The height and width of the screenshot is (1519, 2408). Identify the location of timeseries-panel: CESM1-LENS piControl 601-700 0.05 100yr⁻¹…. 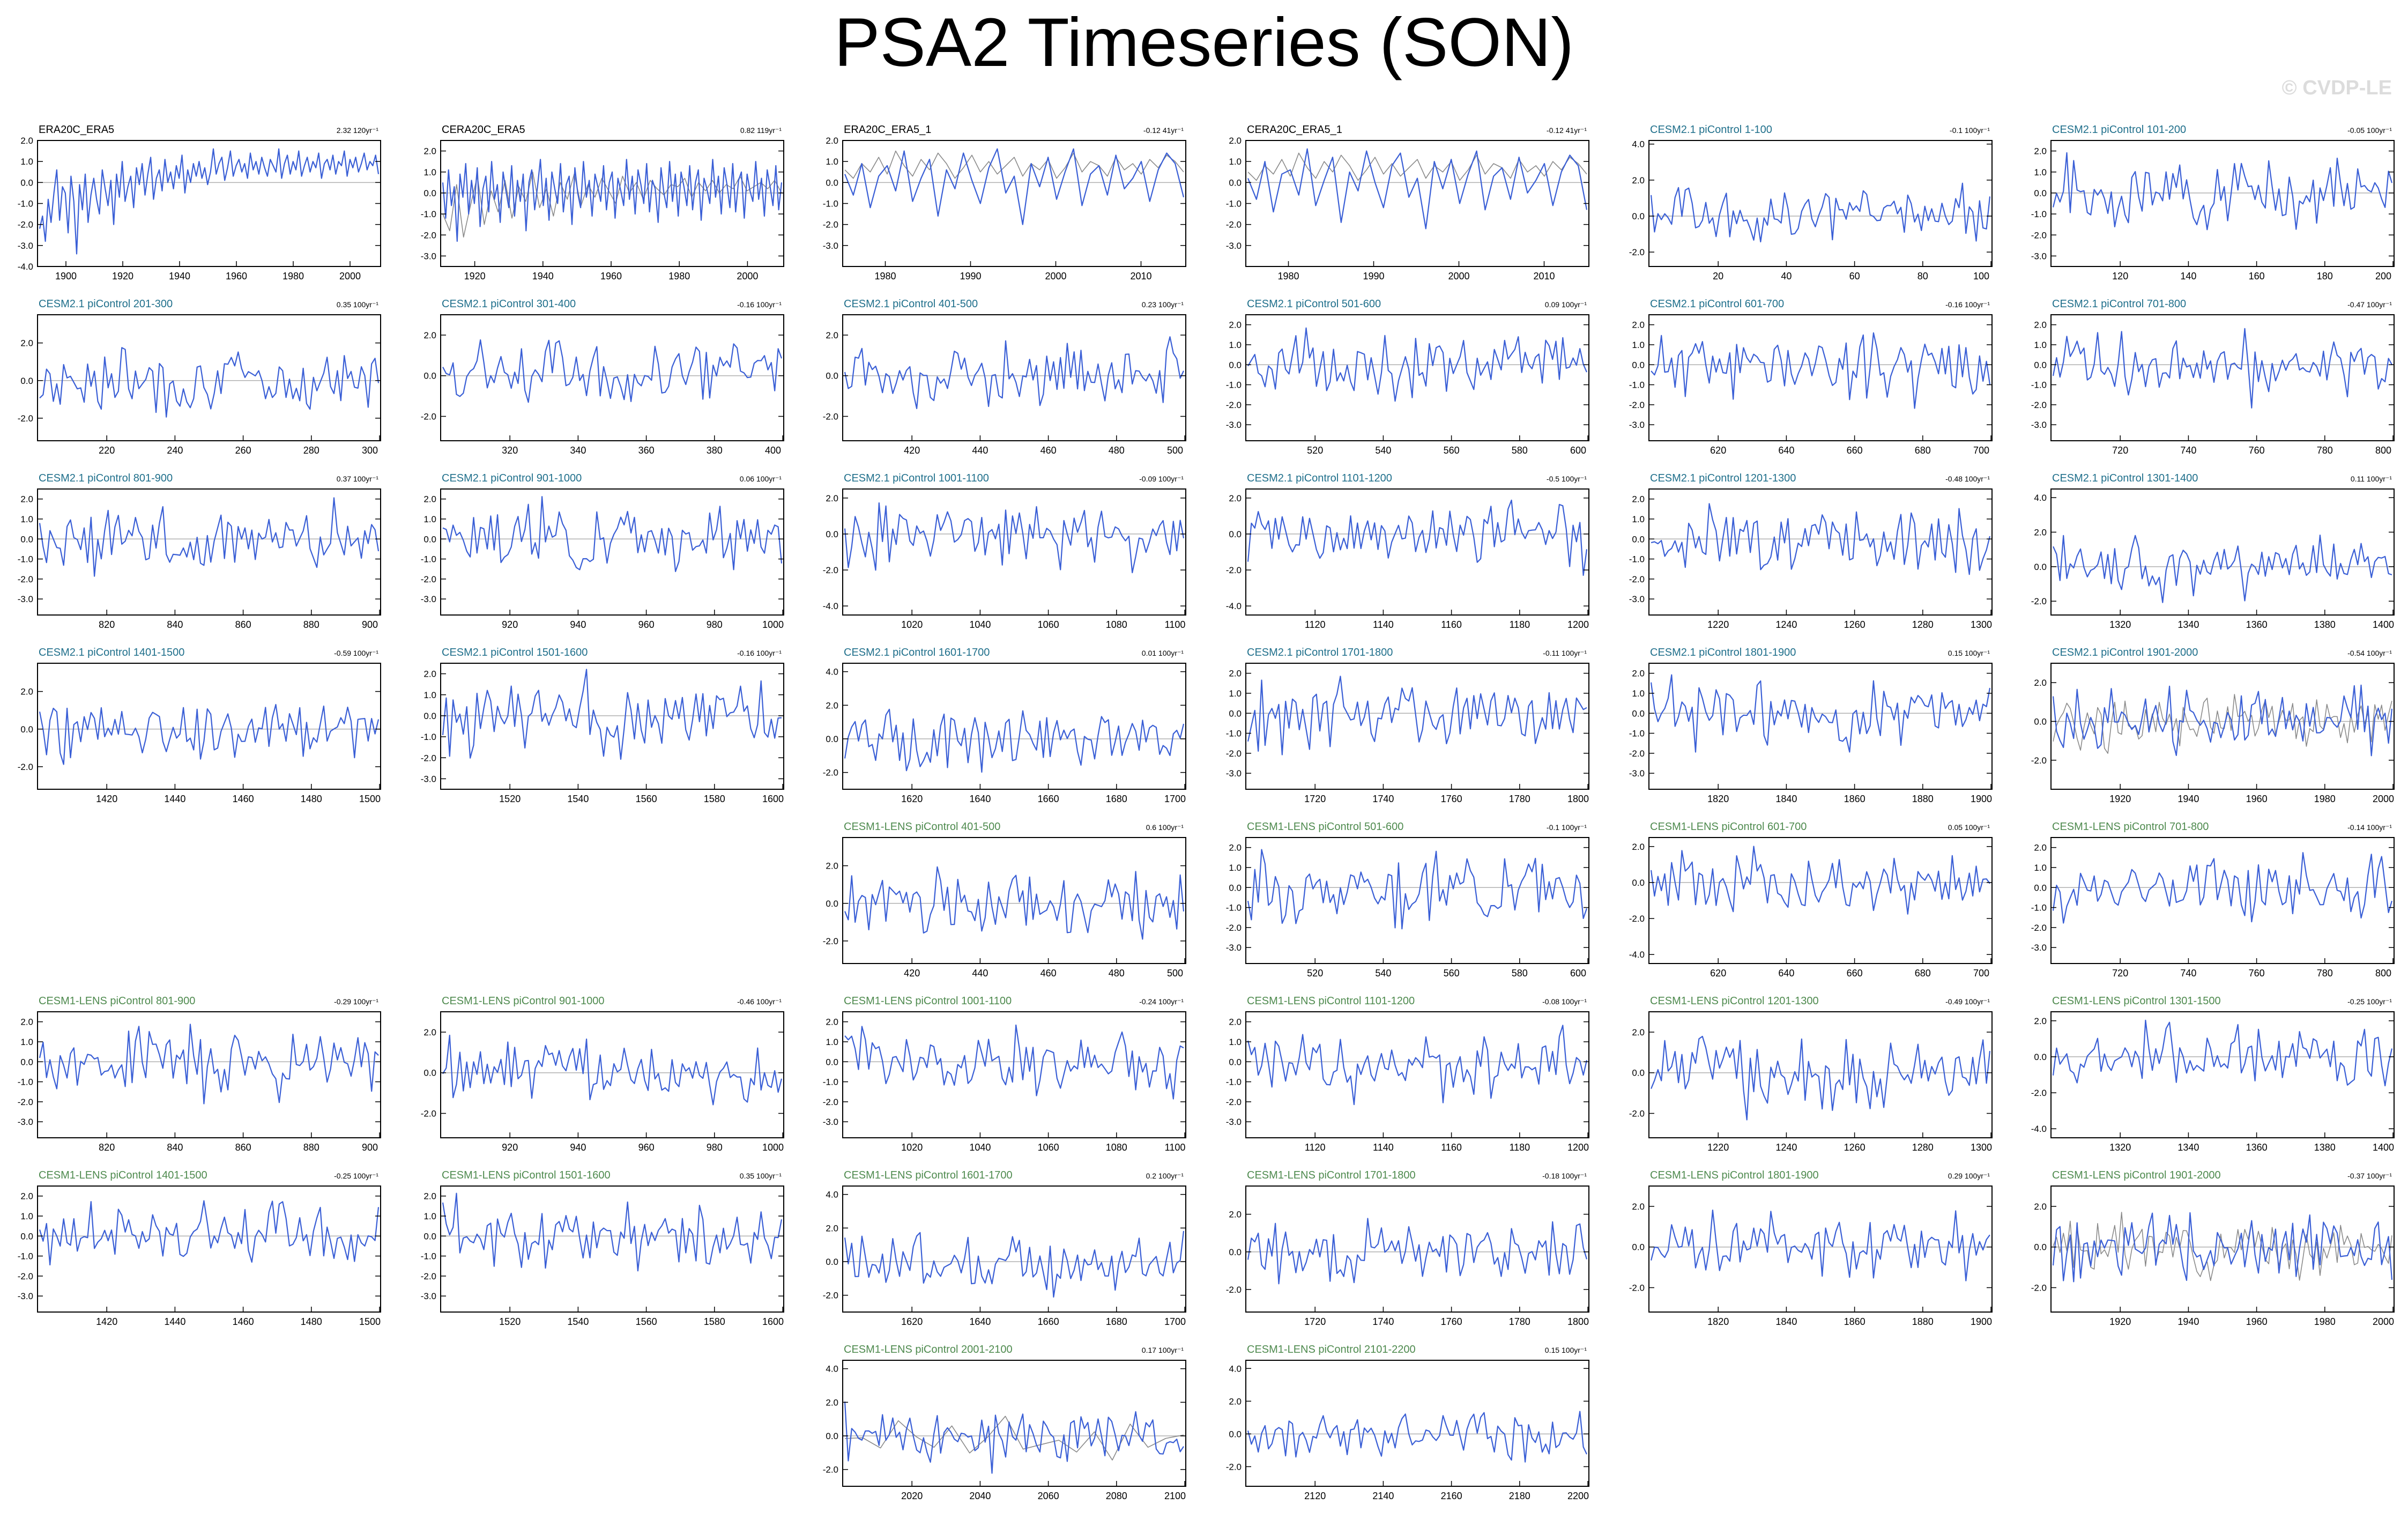
(1811, 900).